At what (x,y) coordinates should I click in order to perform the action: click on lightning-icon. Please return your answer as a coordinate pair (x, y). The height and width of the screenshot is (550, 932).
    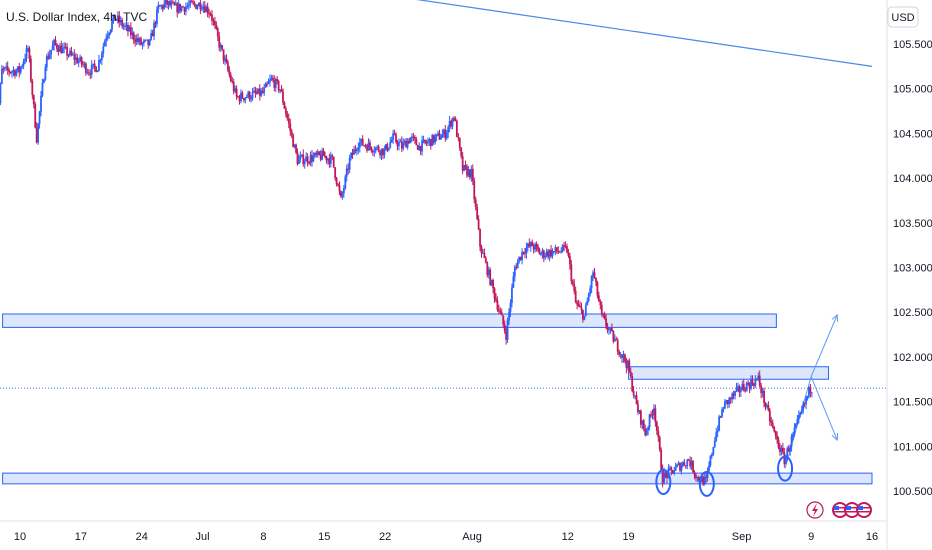
    Looking at the image, I should click on (815, 510).